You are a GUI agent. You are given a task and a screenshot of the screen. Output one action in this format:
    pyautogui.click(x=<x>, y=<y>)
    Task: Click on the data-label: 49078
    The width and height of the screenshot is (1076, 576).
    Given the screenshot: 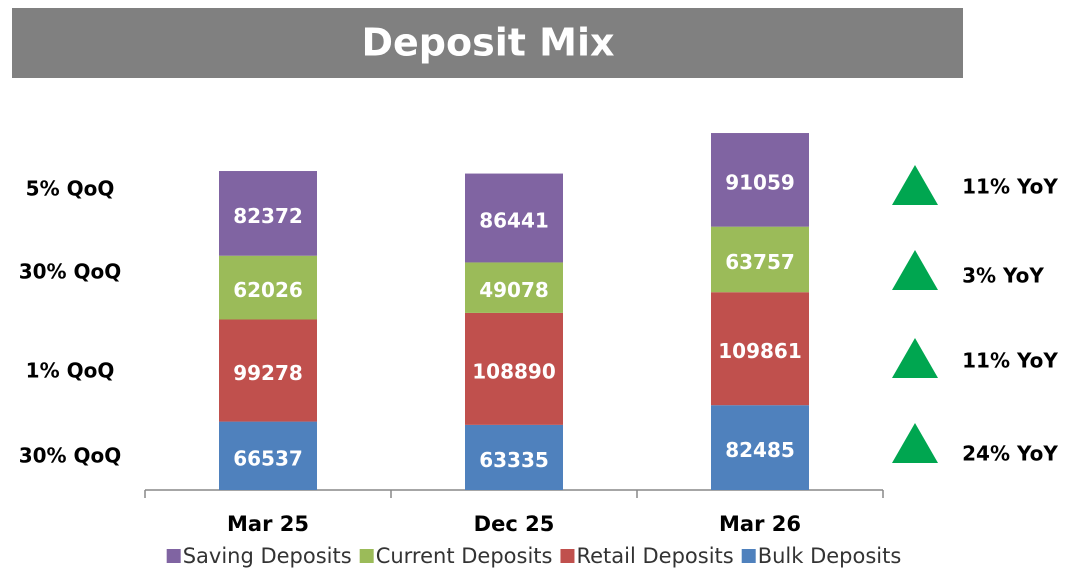 What is the action you would take?
    pyautogui.click(x=514, y=290)
    